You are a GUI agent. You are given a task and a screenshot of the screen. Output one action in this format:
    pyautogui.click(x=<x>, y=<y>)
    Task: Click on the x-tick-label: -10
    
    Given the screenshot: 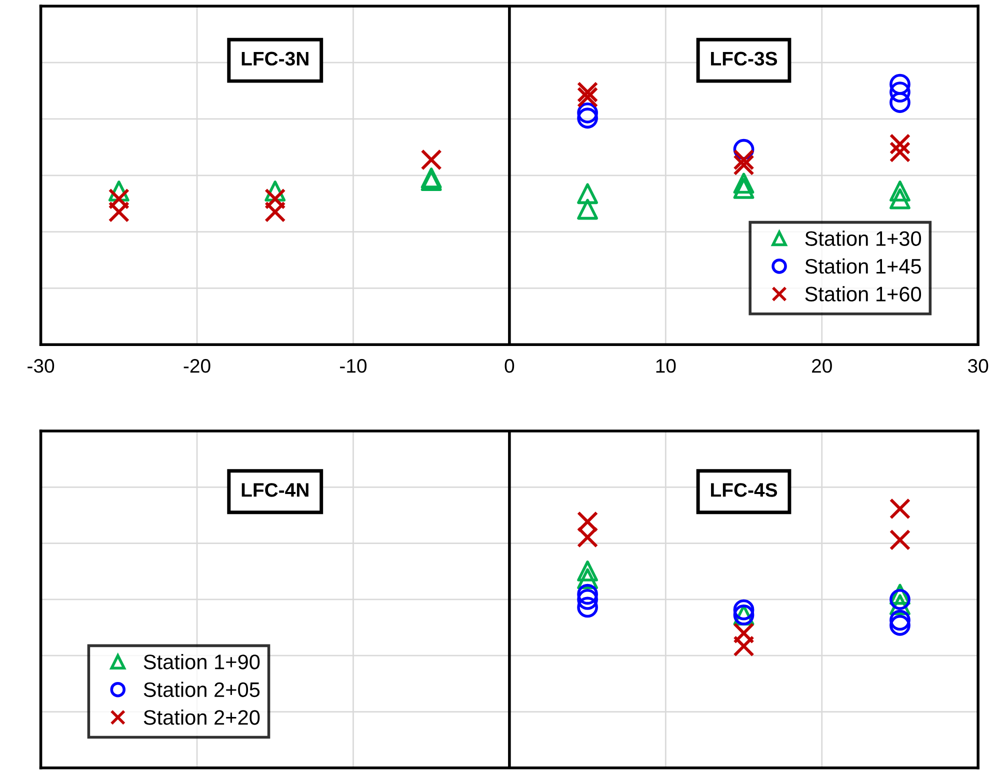 What is the action you would take?
    pyautogui.click(x=353, y=366)
    